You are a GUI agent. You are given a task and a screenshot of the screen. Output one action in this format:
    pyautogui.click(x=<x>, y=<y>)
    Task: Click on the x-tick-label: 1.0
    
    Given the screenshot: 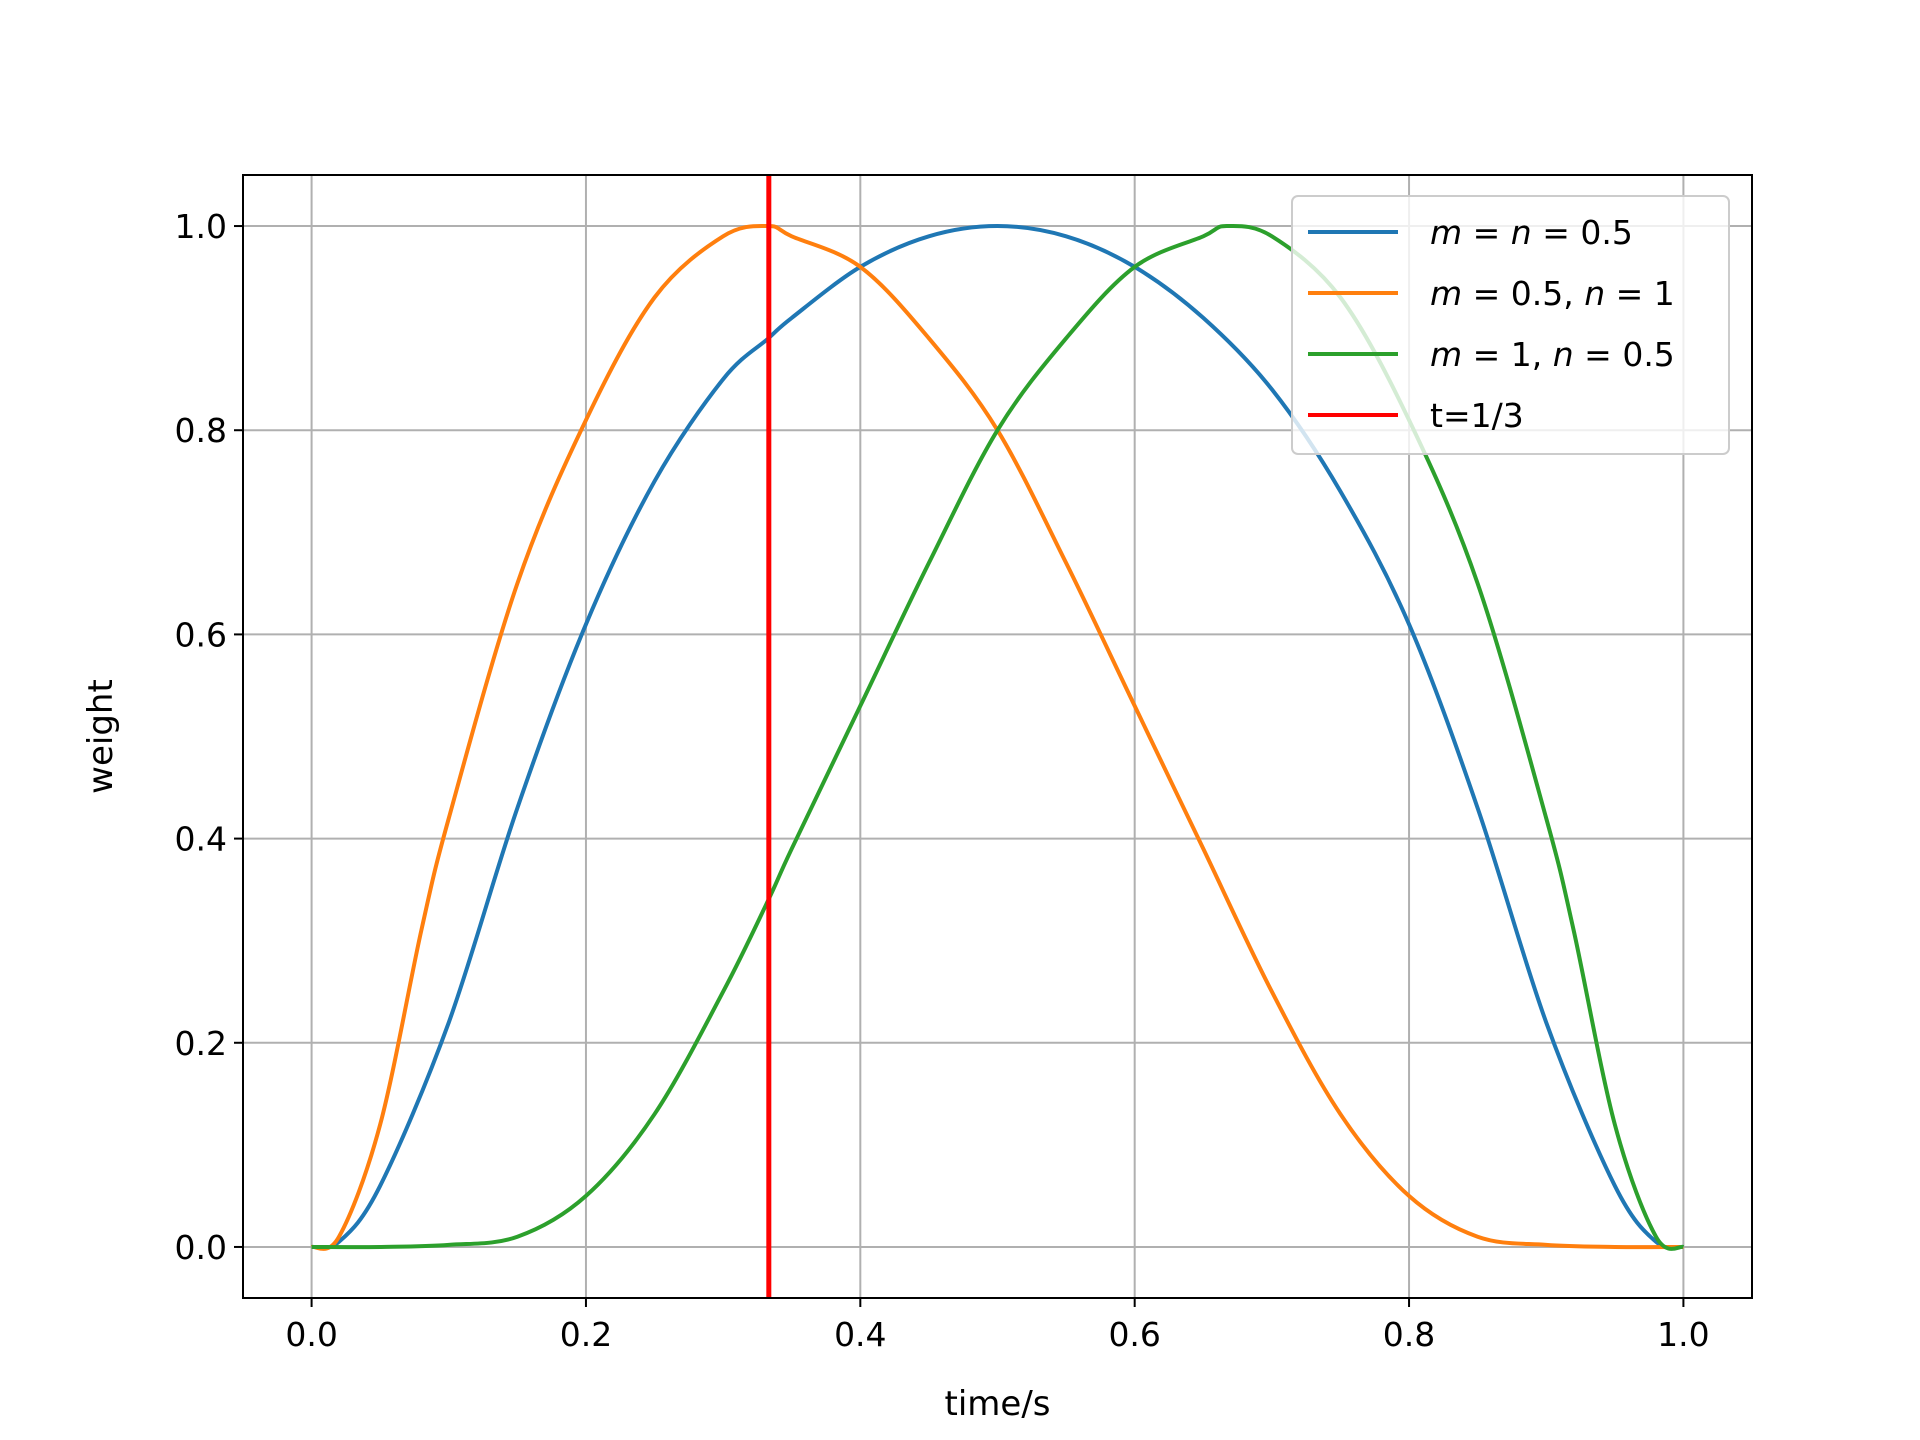 What is the action you would take?
    pyautogui.click(x=1683, y=1334)
    